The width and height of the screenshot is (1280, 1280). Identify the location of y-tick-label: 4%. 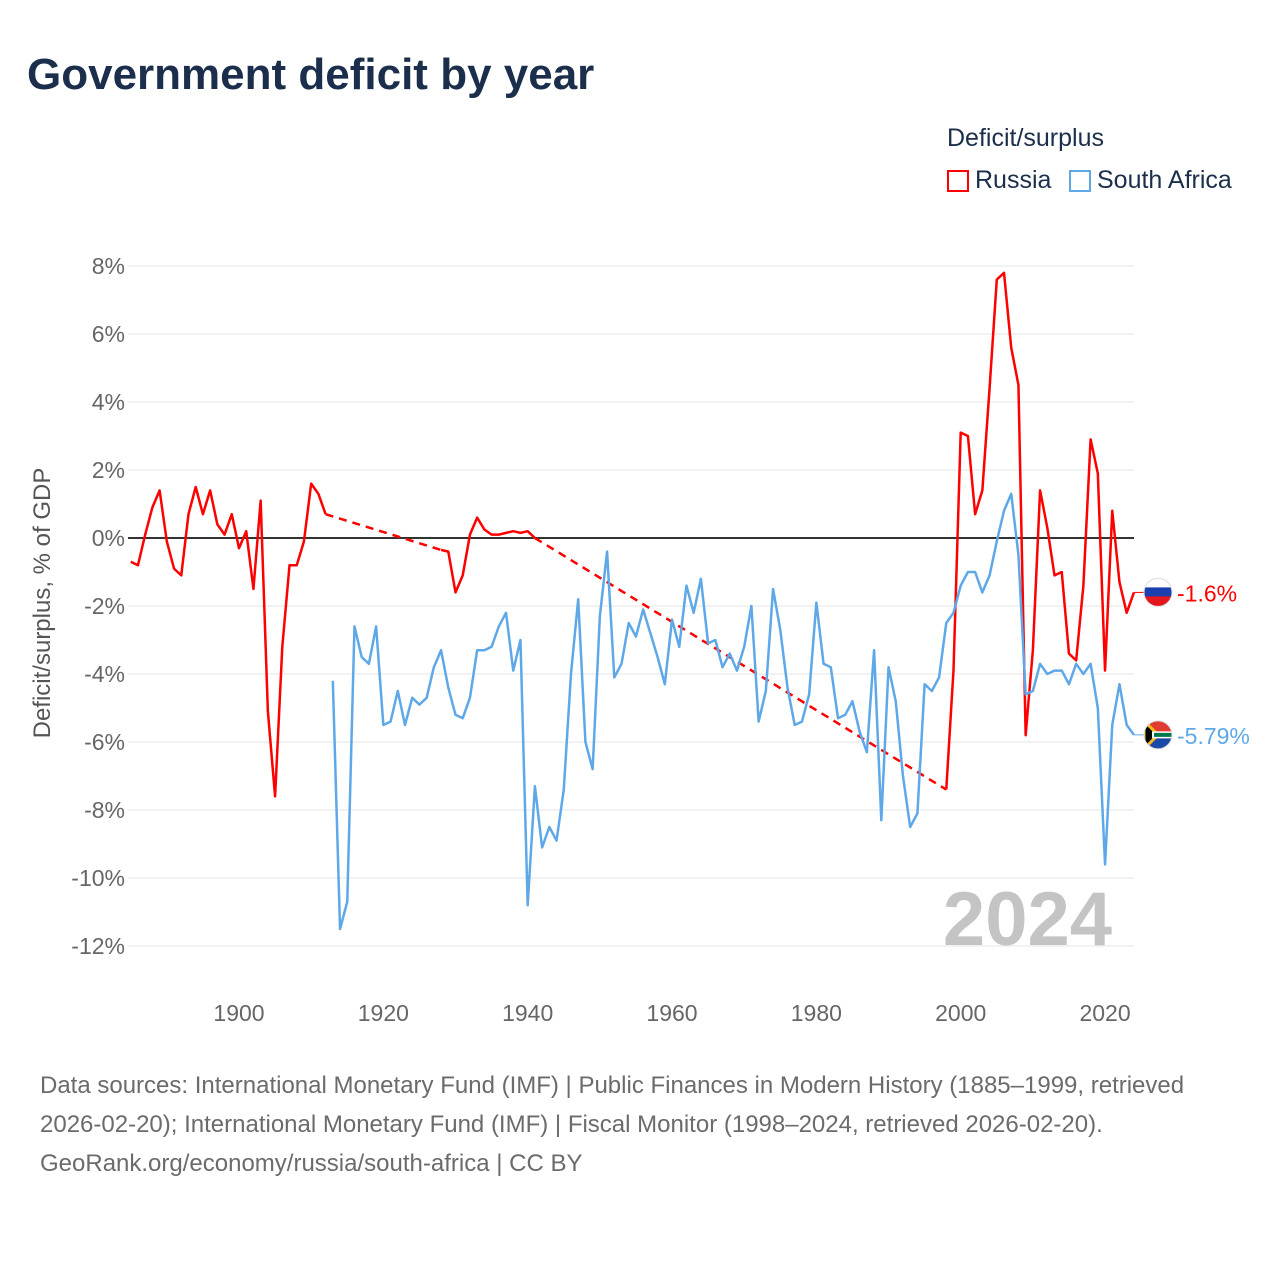
(108, 402).